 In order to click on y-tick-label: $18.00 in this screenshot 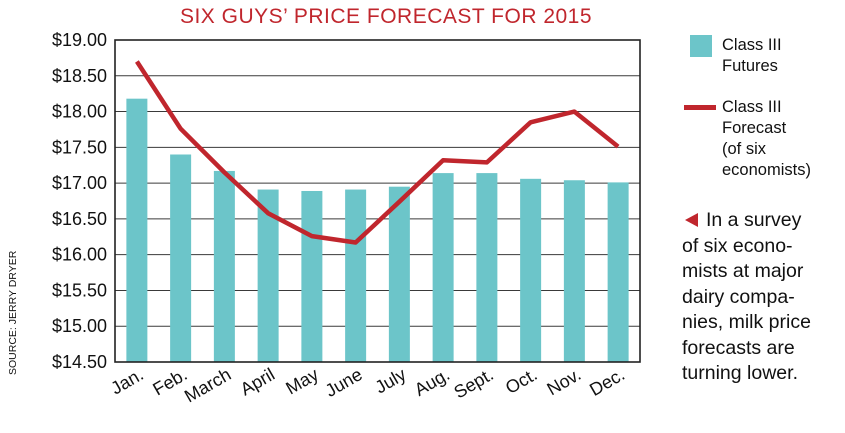, I will do `click(79, 112)`.